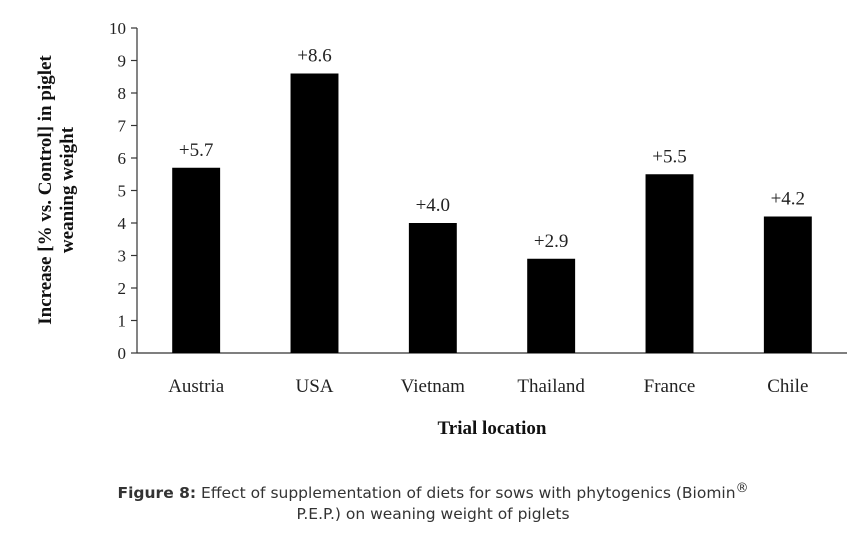 The height and width of the screenshot is (544, 866). I want to click on category-label-thailand: Thailand, so click(551, 386).